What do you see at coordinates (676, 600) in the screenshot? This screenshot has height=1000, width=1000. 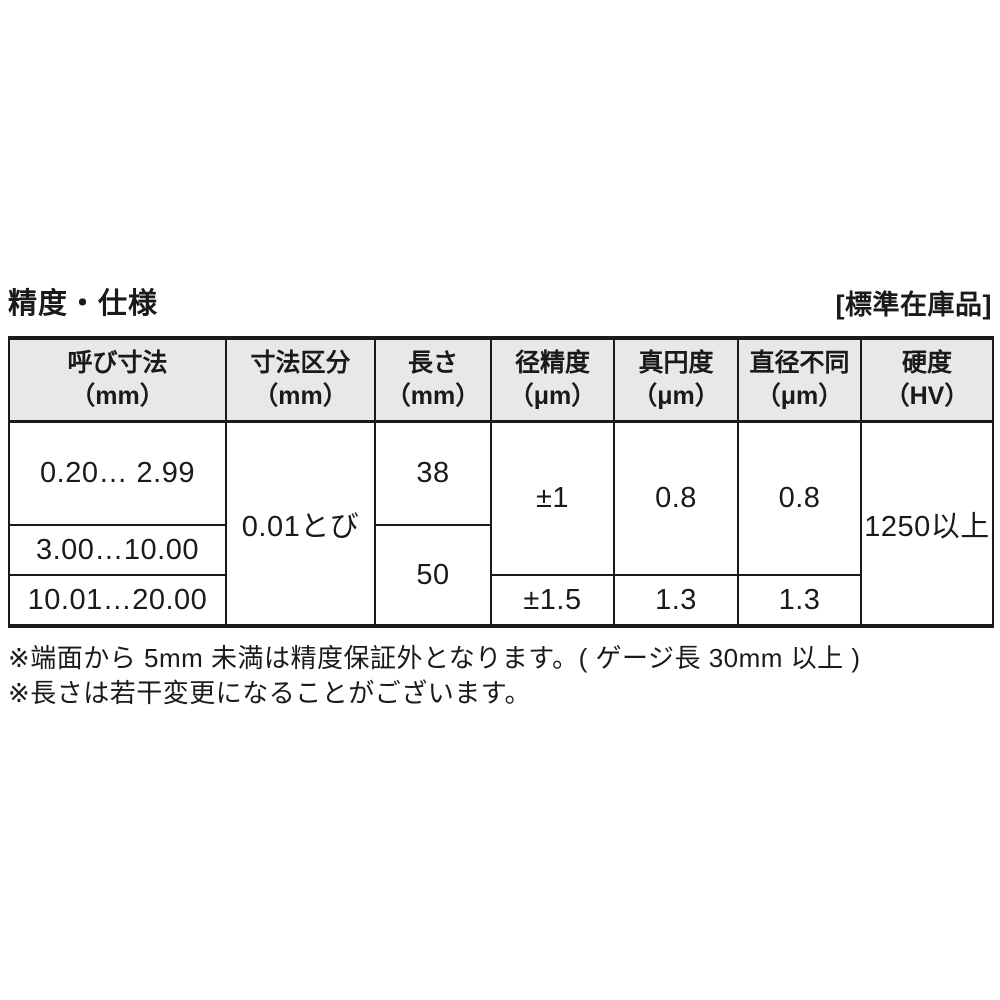 I see `cell-roundness-lower: 1.3` at bounding box center [676, 600].